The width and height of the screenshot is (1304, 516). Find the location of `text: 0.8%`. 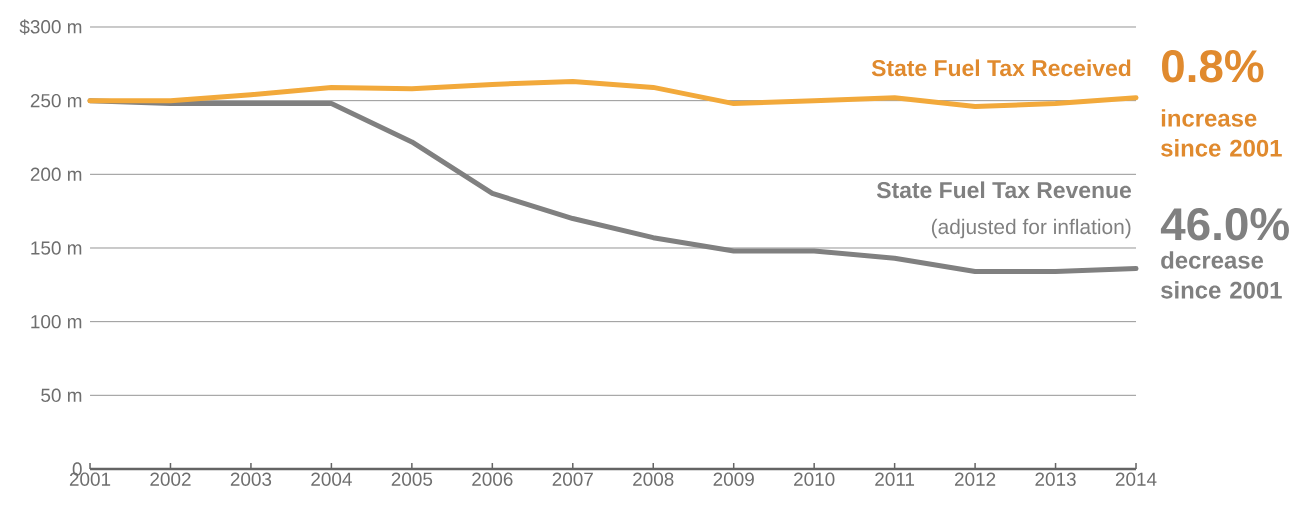

text: 0.8% is located at coordinates (1213, 66).